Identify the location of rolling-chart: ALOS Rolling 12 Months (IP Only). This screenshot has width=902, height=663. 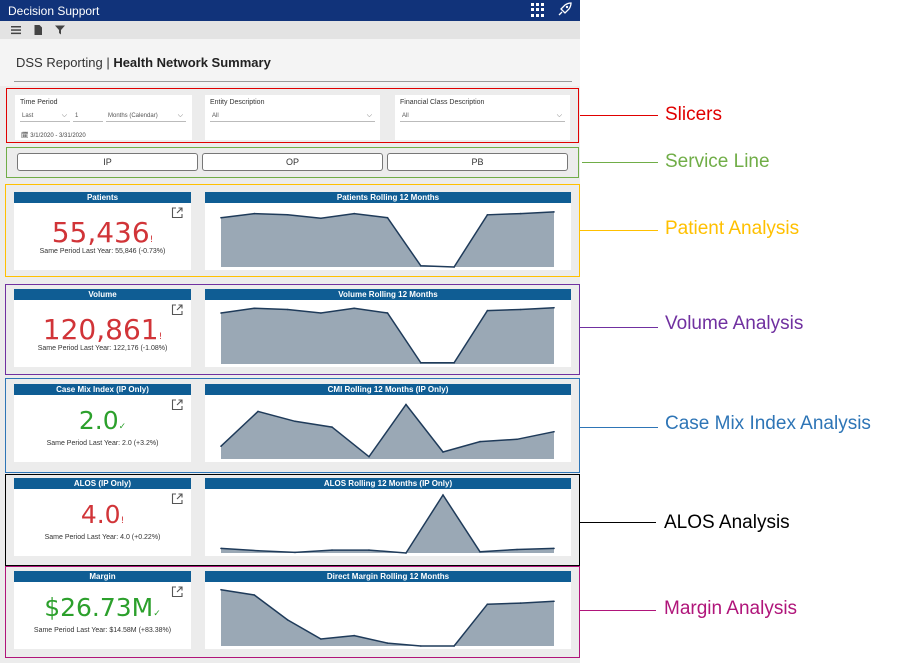
(388, 517).